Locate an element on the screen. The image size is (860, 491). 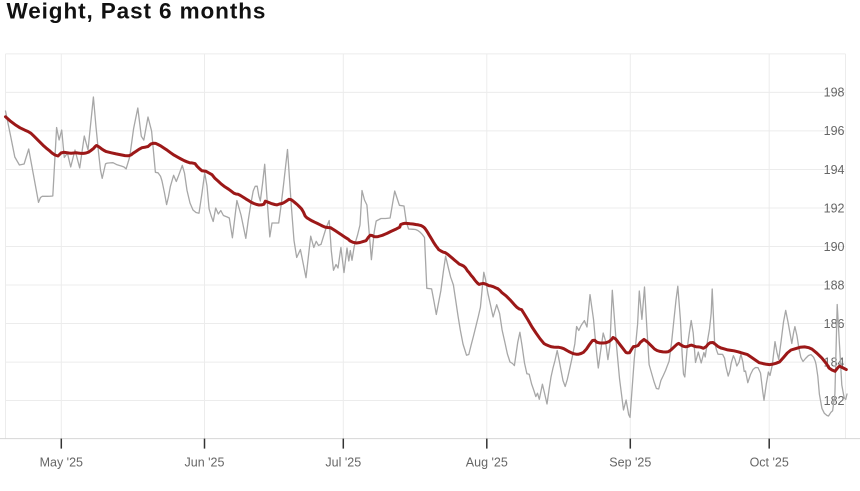
svg-text: Sep '25 is located at coordinates (630, 463).